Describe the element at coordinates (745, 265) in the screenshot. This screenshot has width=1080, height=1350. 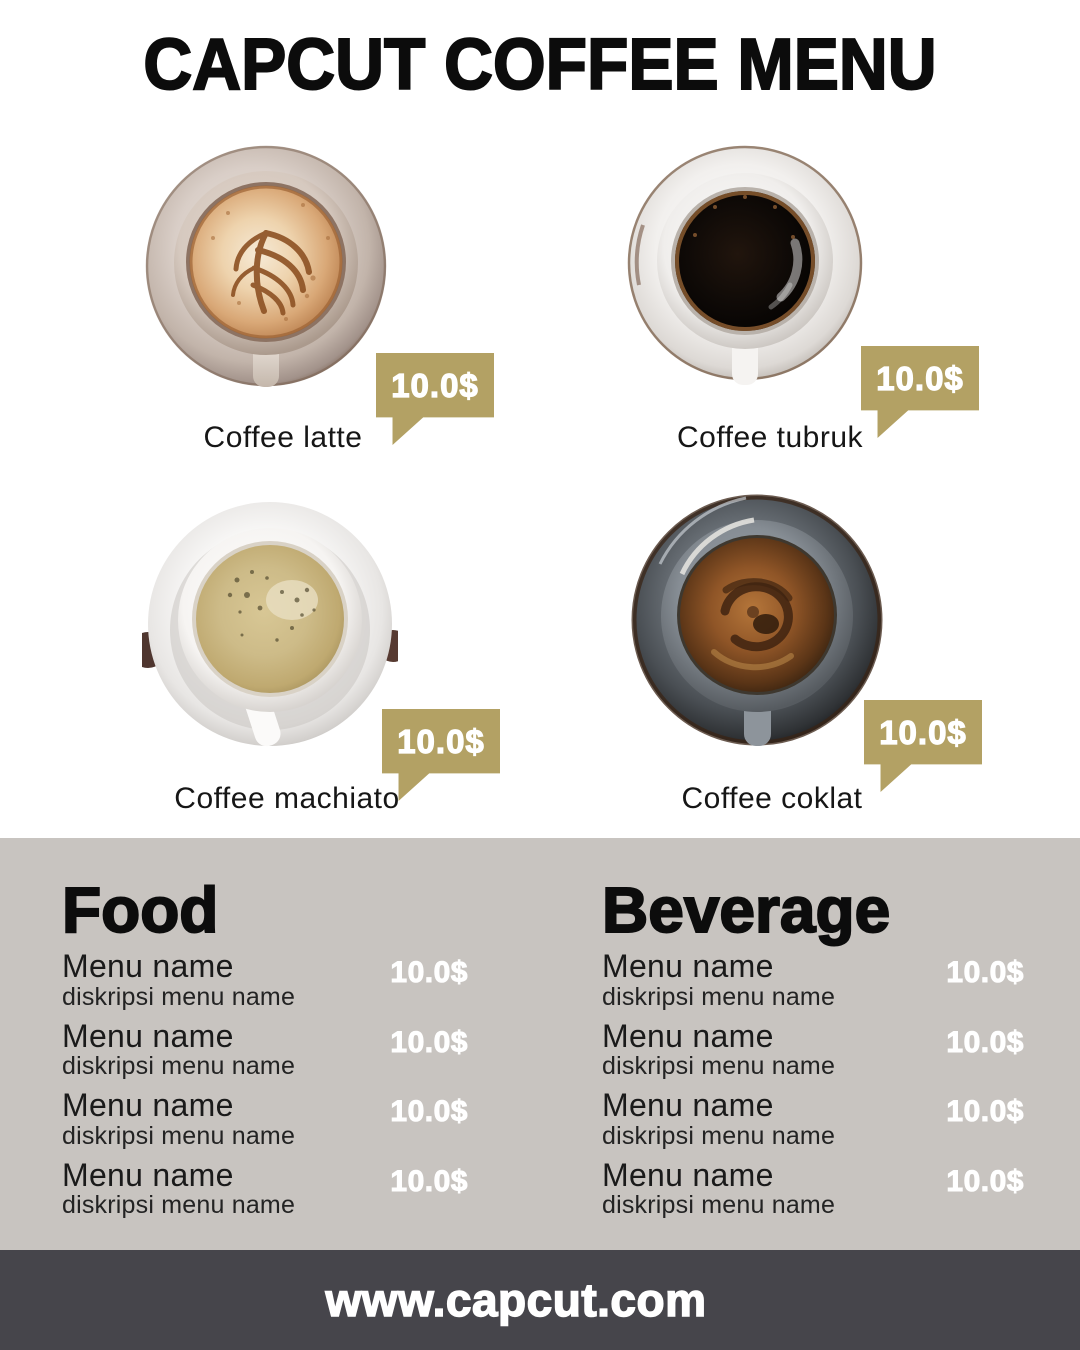
I see `black-coffee-cup-icon` at that location.